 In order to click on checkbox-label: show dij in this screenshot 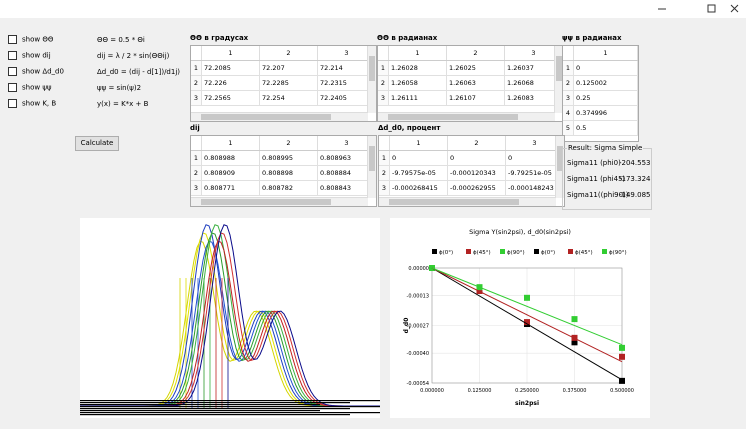, I will do `click(36, 55)`.